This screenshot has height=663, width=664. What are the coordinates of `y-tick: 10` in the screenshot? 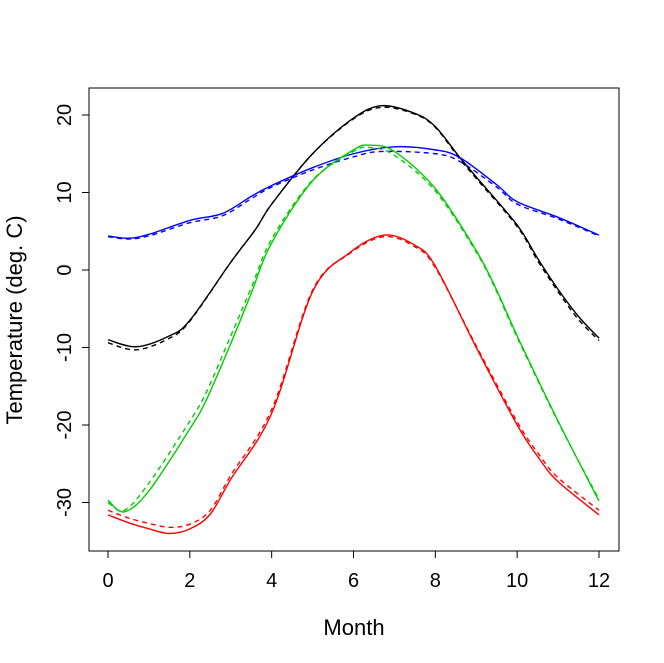 It's located at (71, 192).